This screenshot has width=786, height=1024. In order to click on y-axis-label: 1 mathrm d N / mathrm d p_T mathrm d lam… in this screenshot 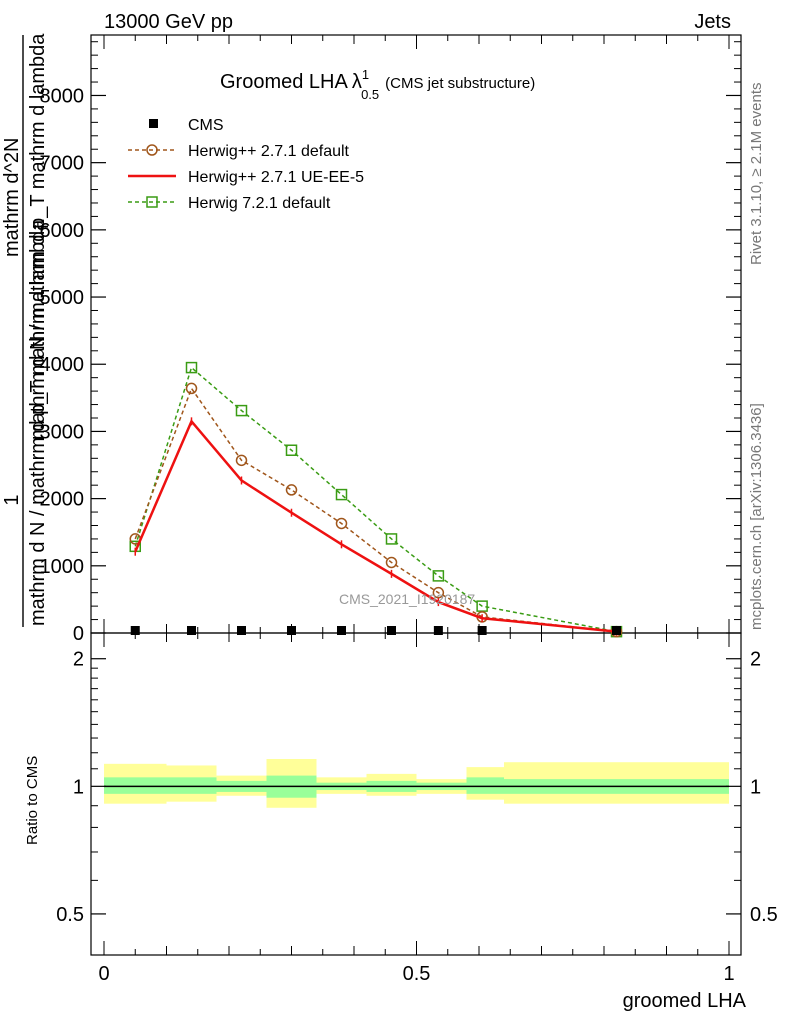, I will do `click(25, 330)`.